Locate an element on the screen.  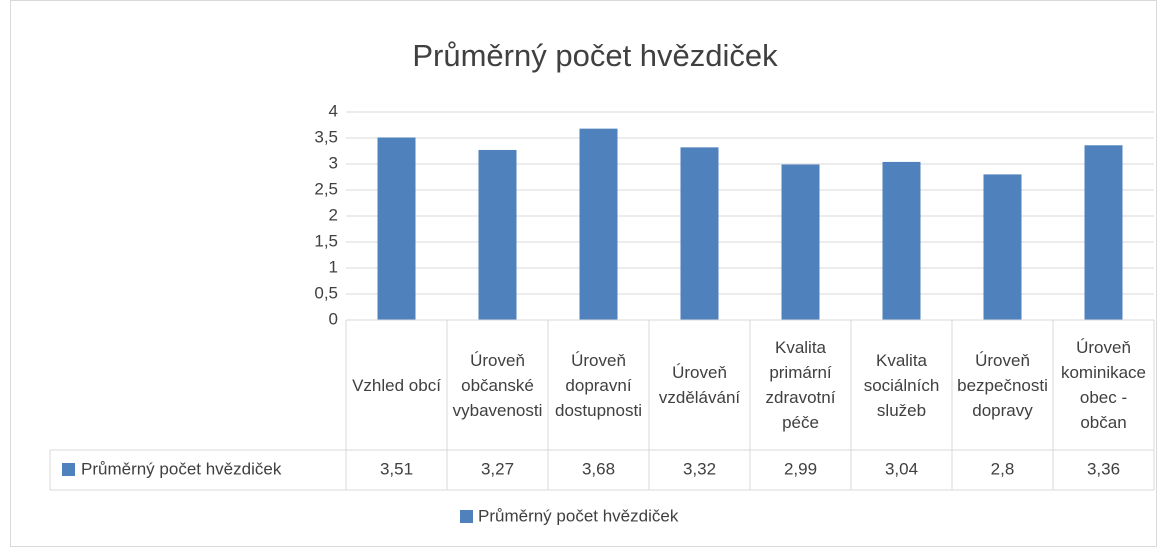
x-tick-label: Úroveň vzdělávání is located at coordinates (699, 385).